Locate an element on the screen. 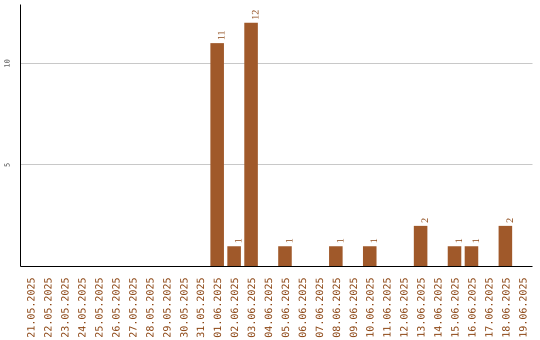 This screenshot has width=540, height=340. data-label: 11 is located at coordinates (222, 35).